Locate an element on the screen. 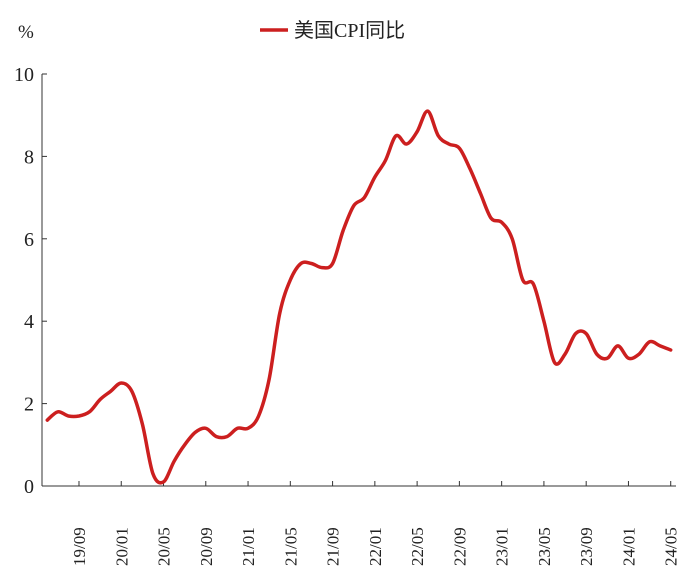 The height and width of the screenshot is (576, 684). x-tick-label: 21/01 is located at coordinates (248, 546).